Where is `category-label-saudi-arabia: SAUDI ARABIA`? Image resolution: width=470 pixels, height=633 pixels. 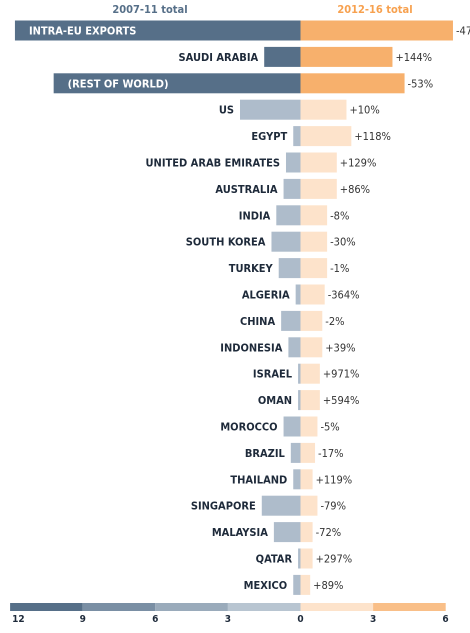 category-label-saudi-arabia: SAUDI ARABIA is located at coordinates (219, 57).